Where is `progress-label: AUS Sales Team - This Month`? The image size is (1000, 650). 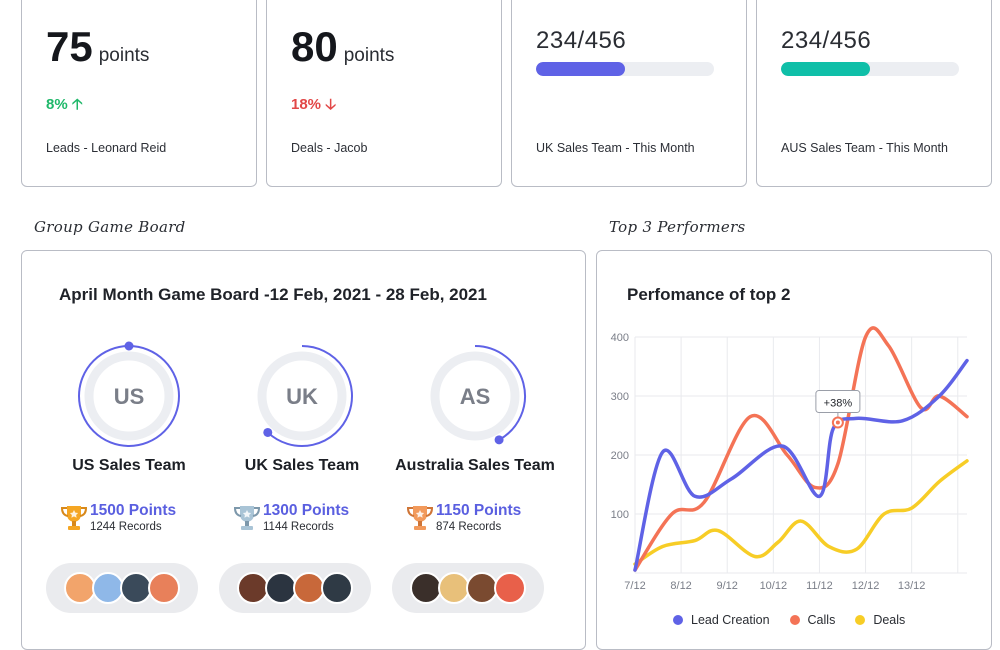
progress-label: AUS Sales Team - This Month is located at coordinates (864, 148).